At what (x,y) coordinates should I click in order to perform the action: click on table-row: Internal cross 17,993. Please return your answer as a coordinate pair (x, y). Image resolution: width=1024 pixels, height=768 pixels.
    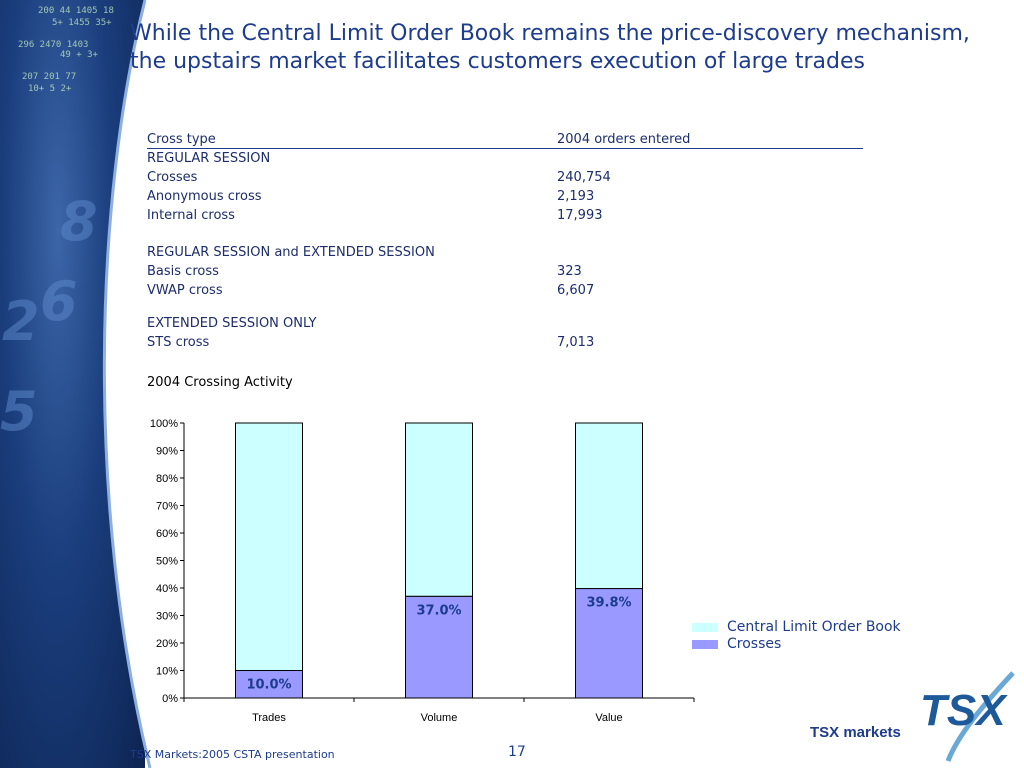
    Looking at the image, I should click on (505, 215).